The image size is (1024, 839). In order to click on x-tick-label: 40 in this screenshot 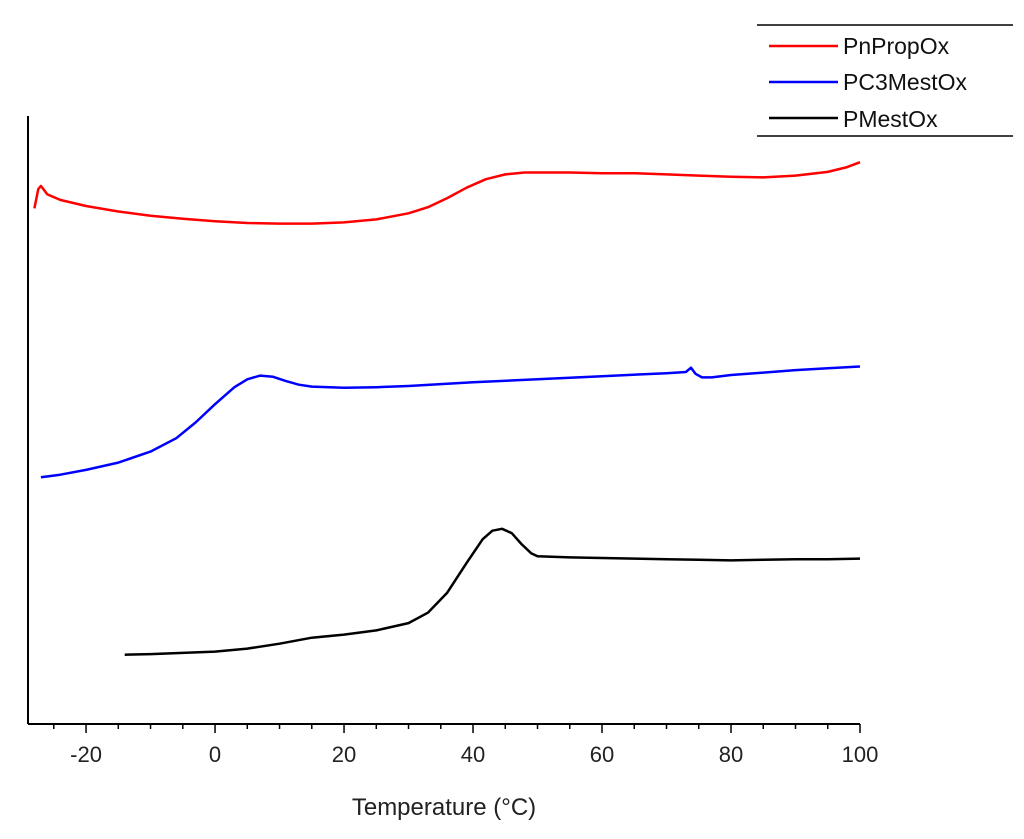, I will do `click(473, 754)`.